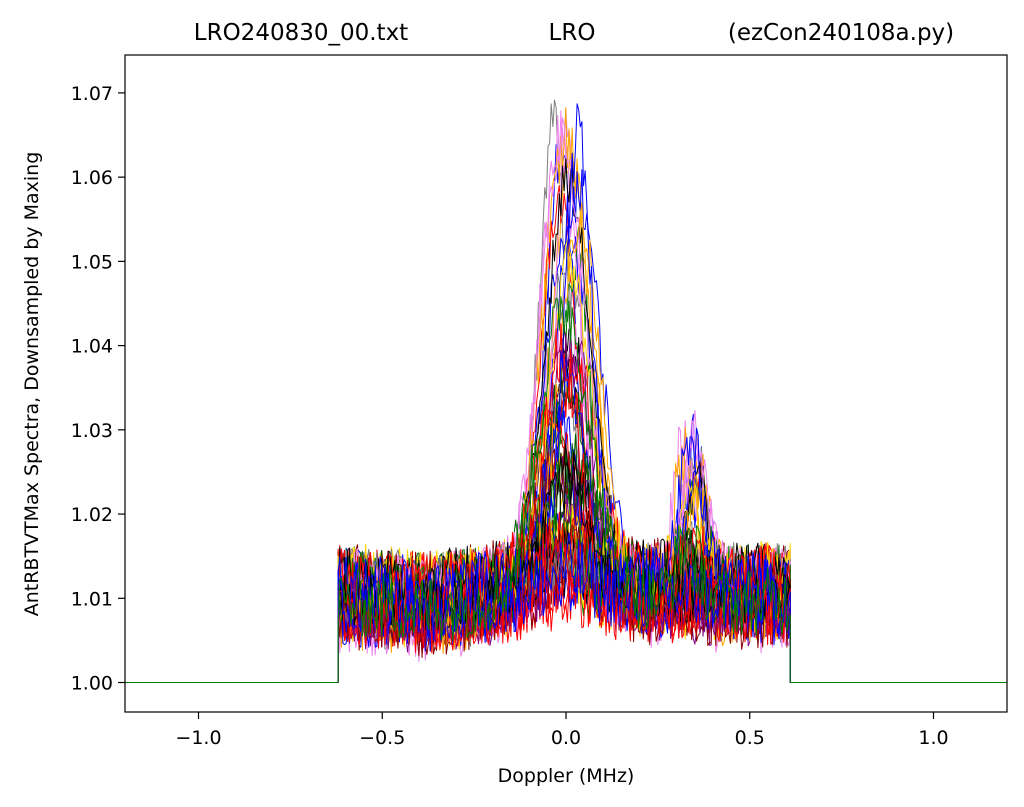 The height and width of the screenshot is (807, 1024). Describe the element at coordinates (933, 738) in the screenshot. I see `x-tick-label: 1.0` at that location.